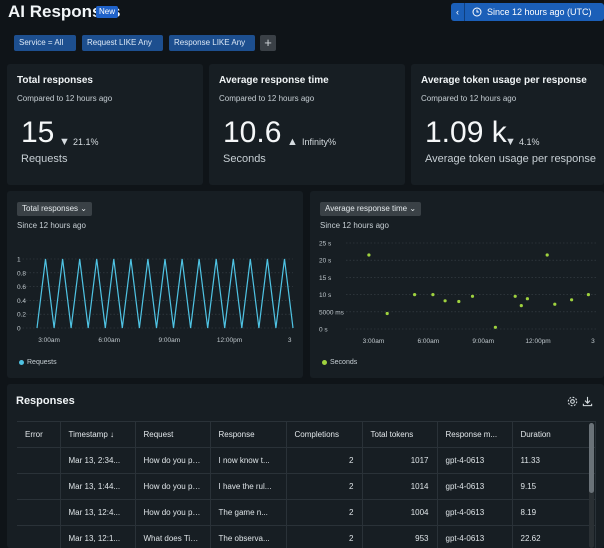 This screenshot has width=604, height=548. I want to click on y-tick-label: 5000 ms, so click(332, 312).